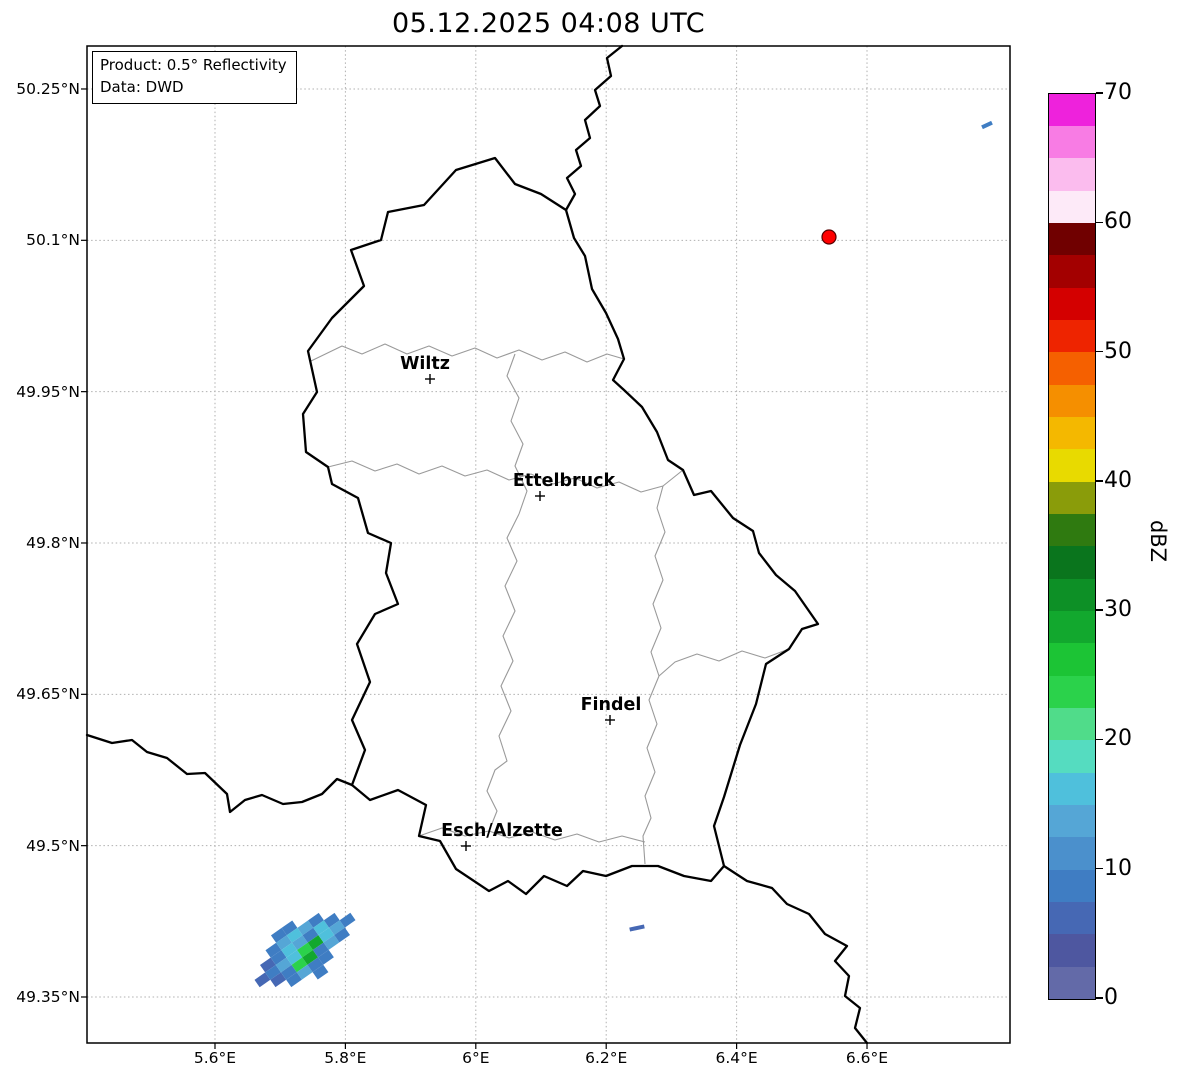 The image size is (1184, 1081). Describe the element at coordinates (193, 65) in the screenshot. I see `legend-product-line: Product: 0.5° Reflectivity` at that location.